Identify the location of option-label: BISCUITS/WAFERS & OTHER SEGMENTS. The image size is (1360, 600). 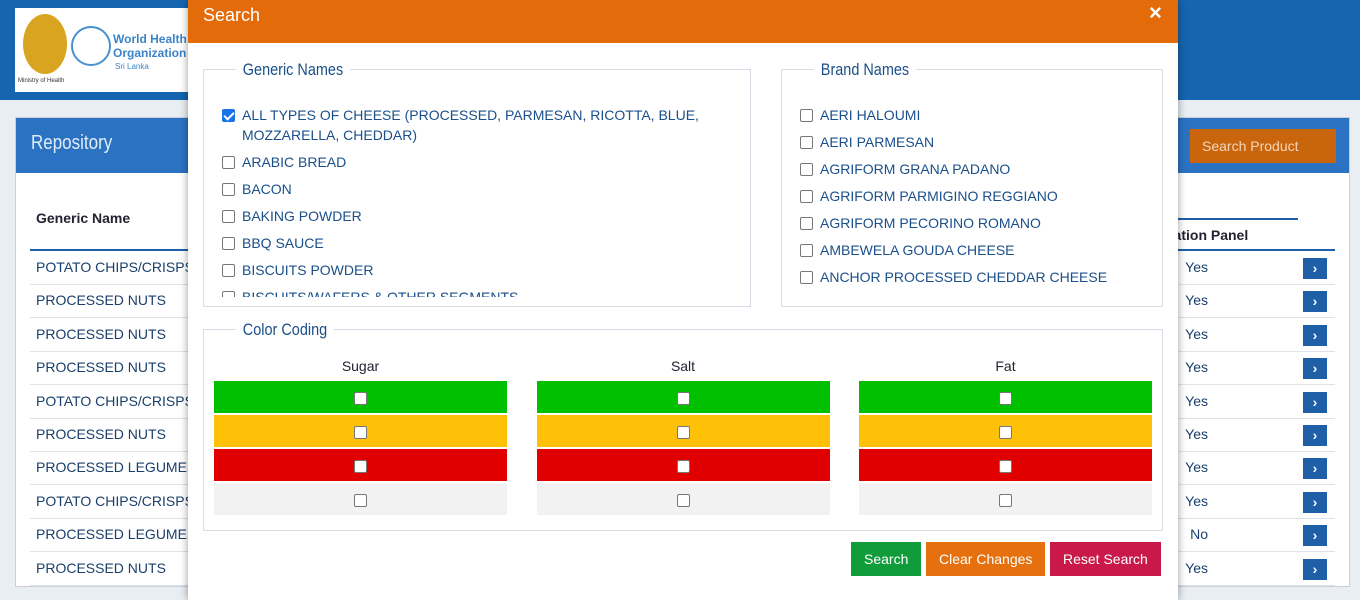
(380, 293).